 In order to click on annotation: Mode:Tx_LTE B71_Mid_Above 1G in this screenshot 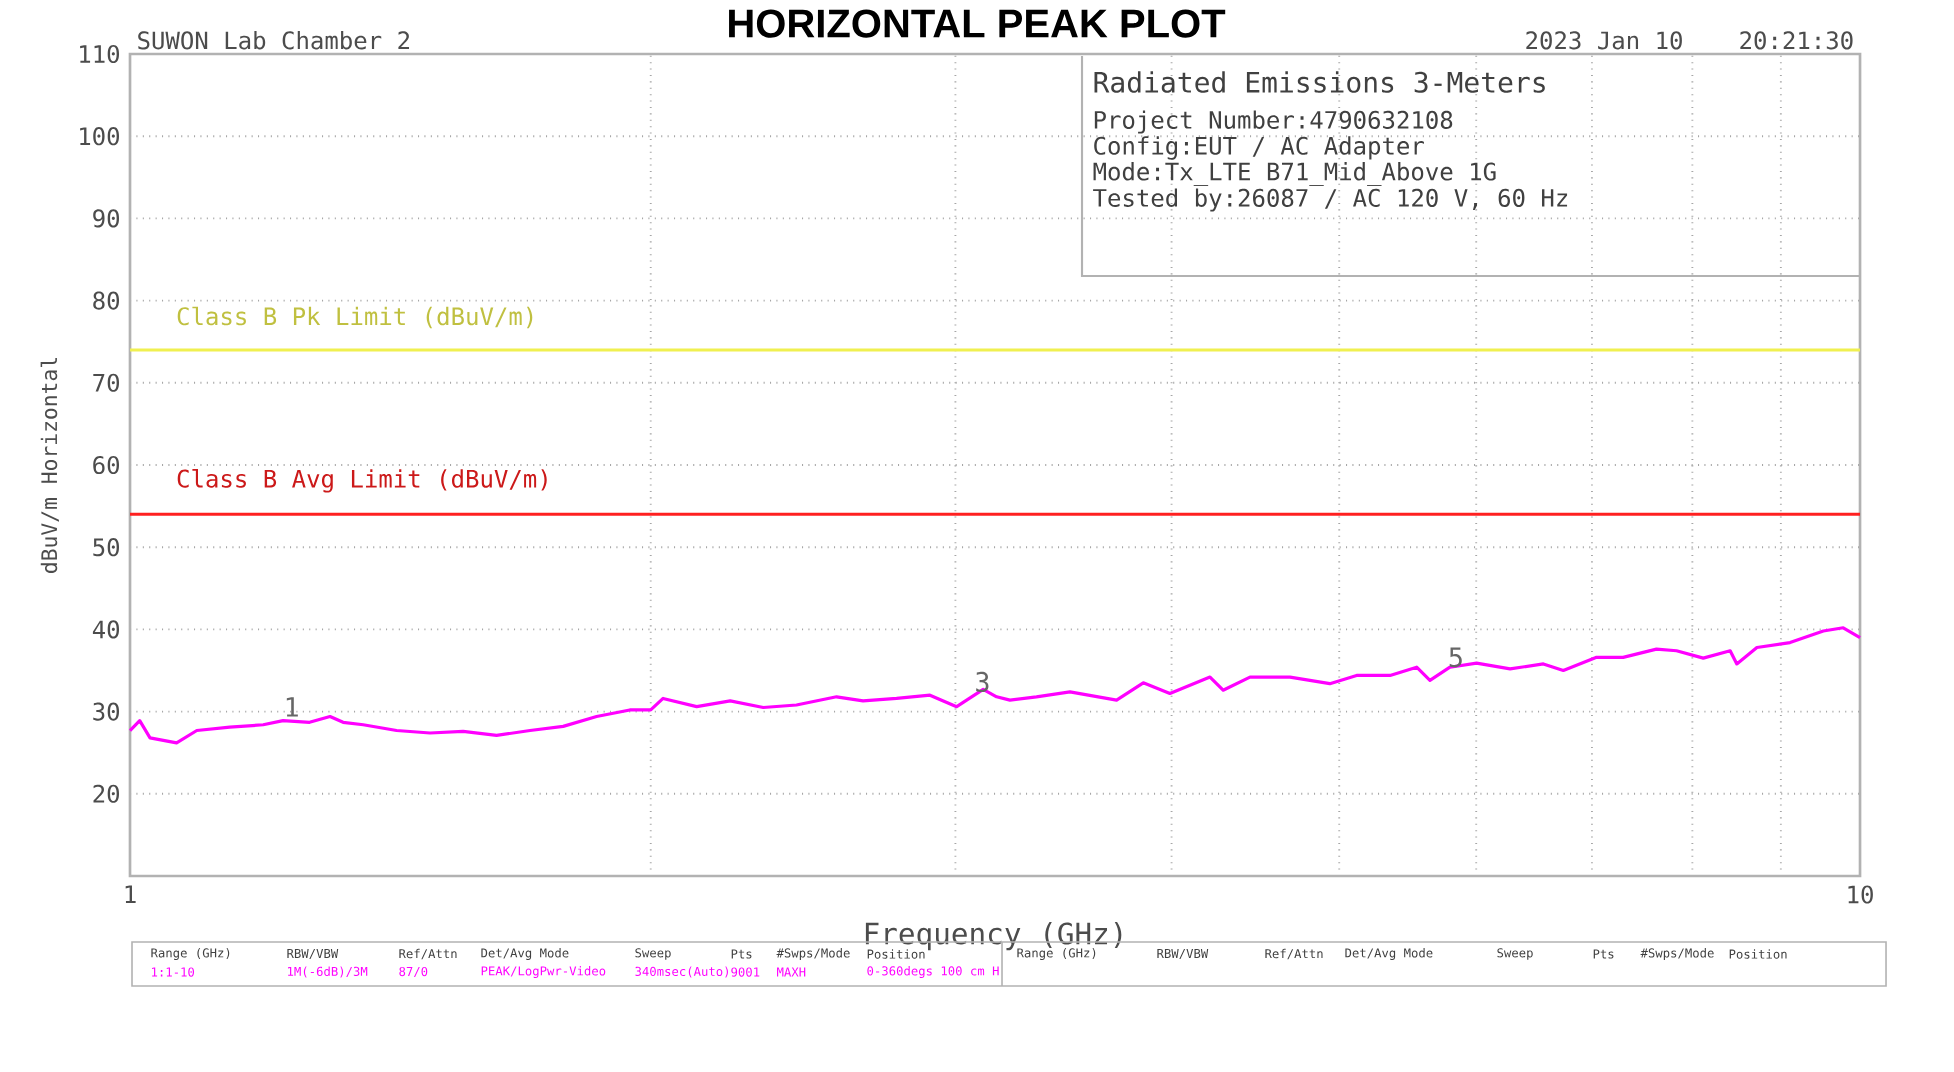, I will do `click(1294, 174)`.